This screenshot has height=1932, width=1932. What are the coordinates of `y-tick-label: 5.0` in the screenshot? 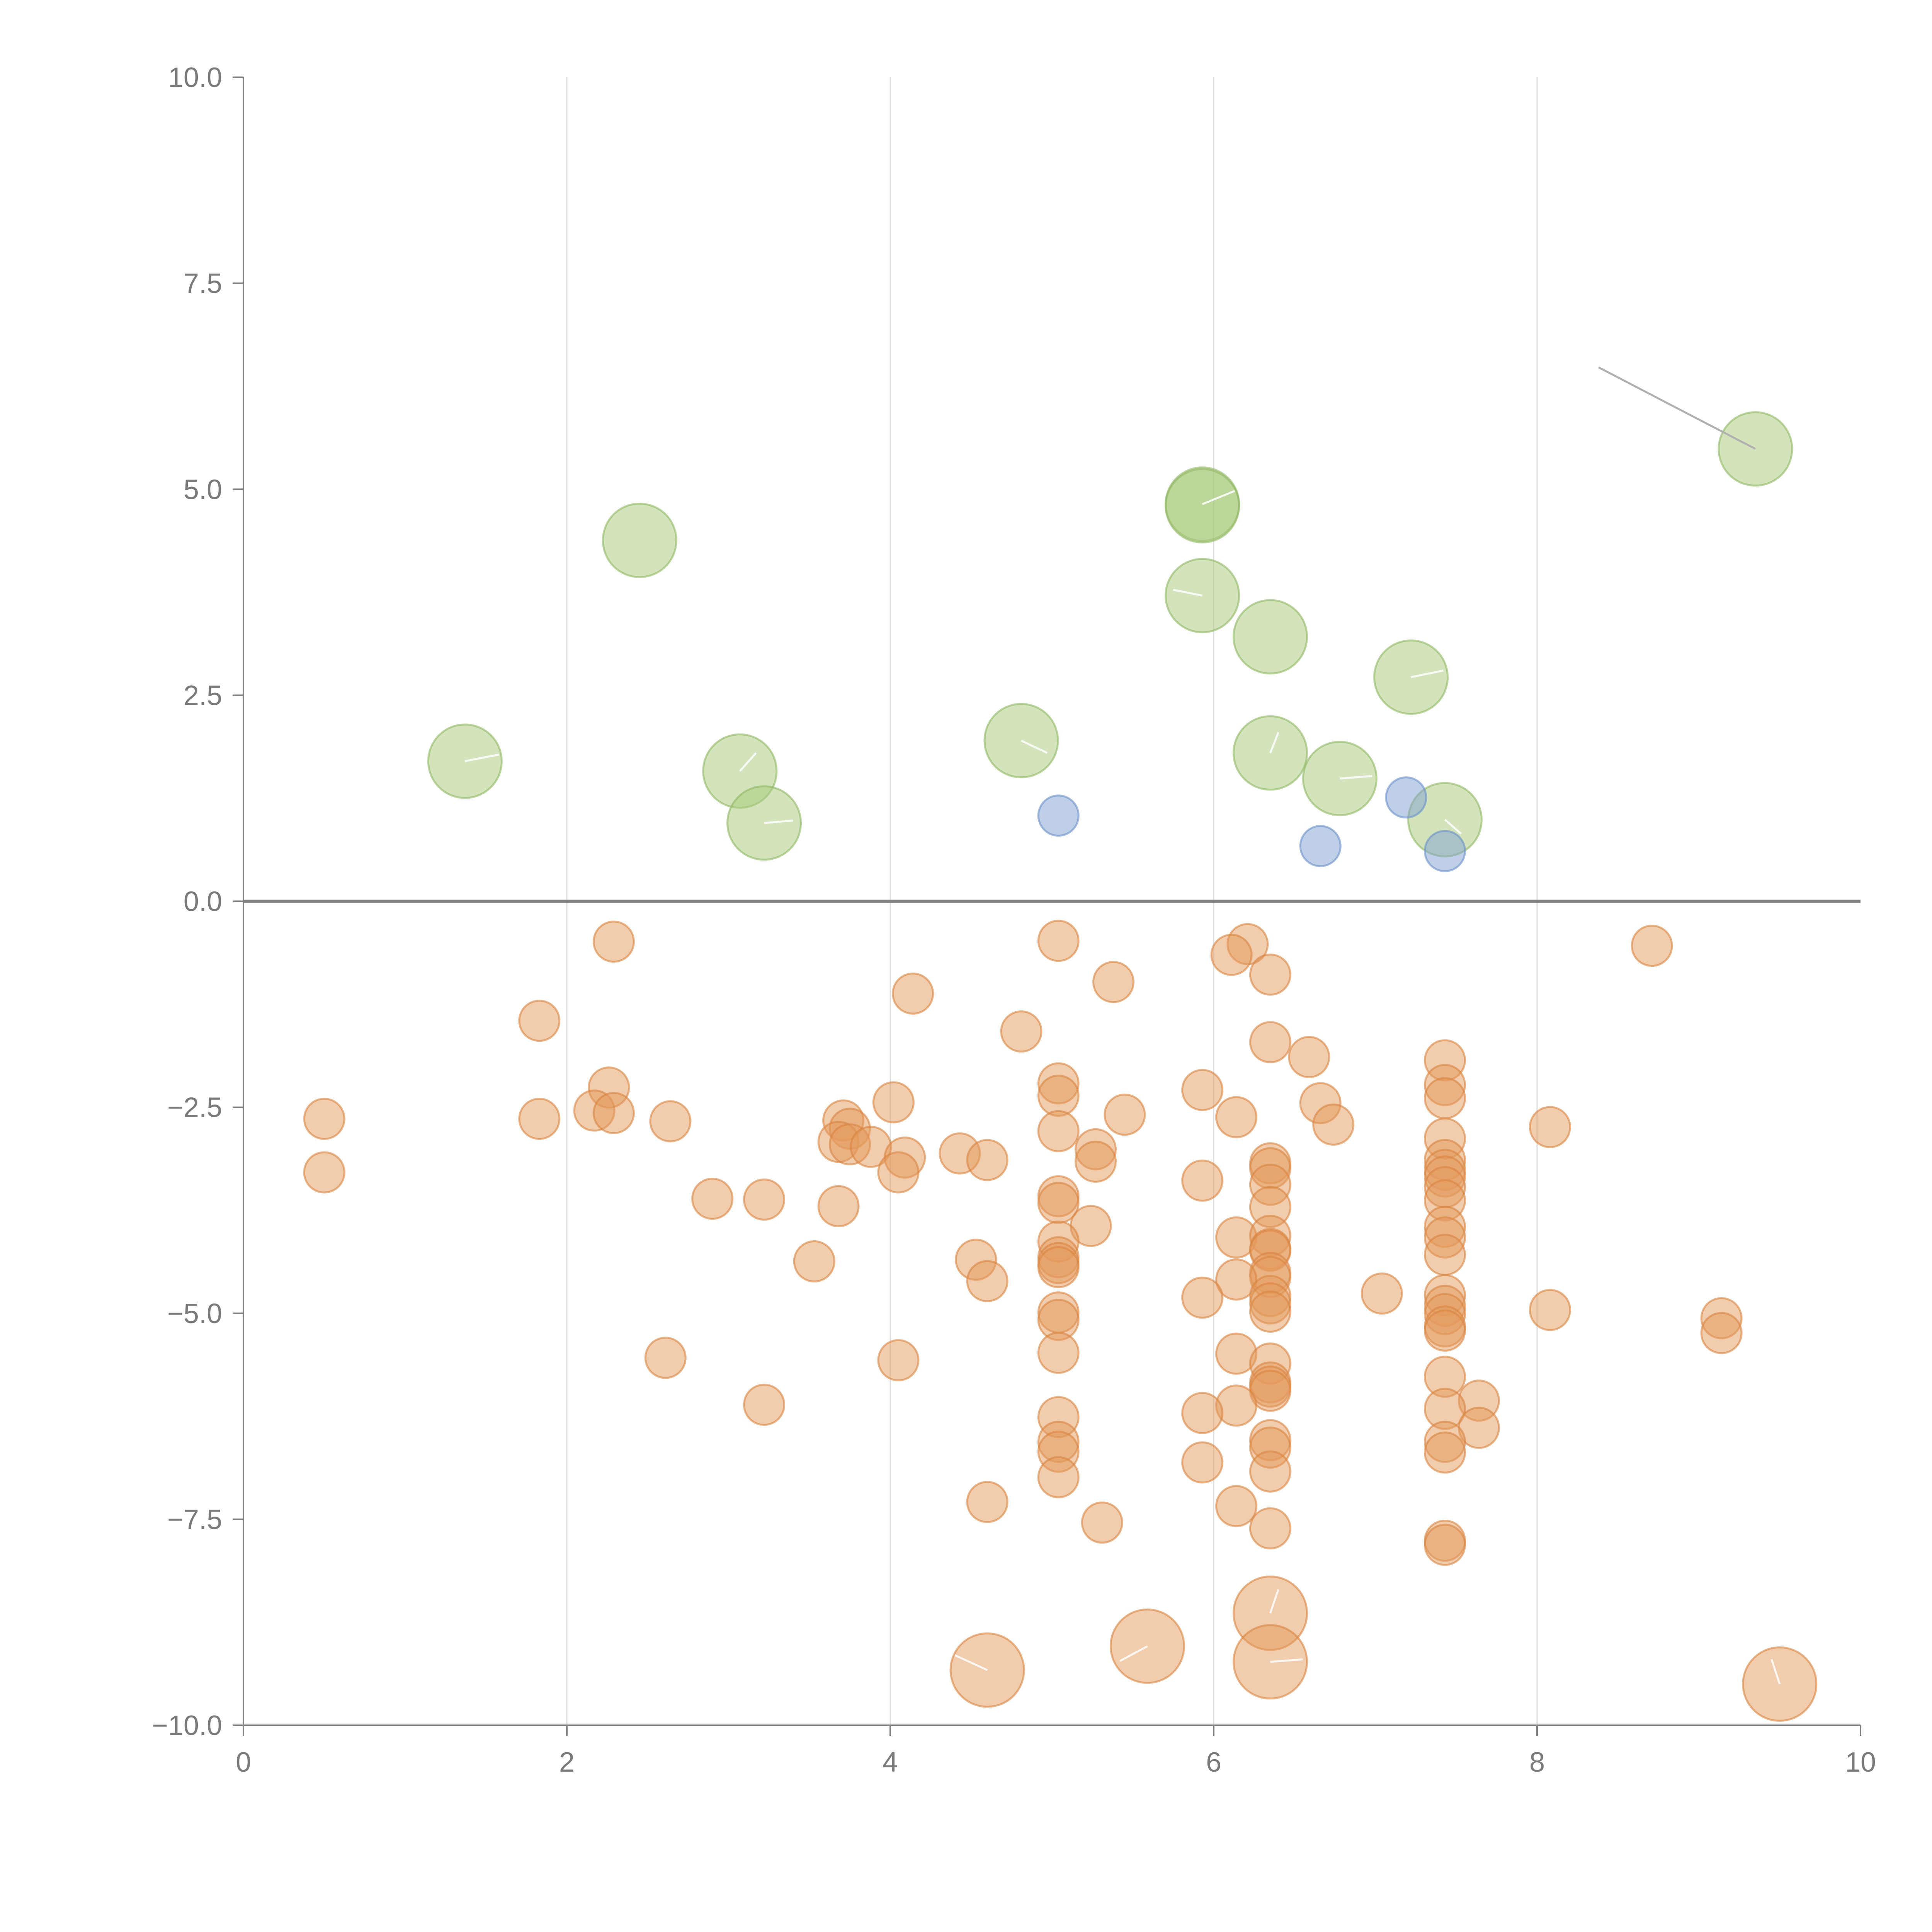 It's located at (203, 489).